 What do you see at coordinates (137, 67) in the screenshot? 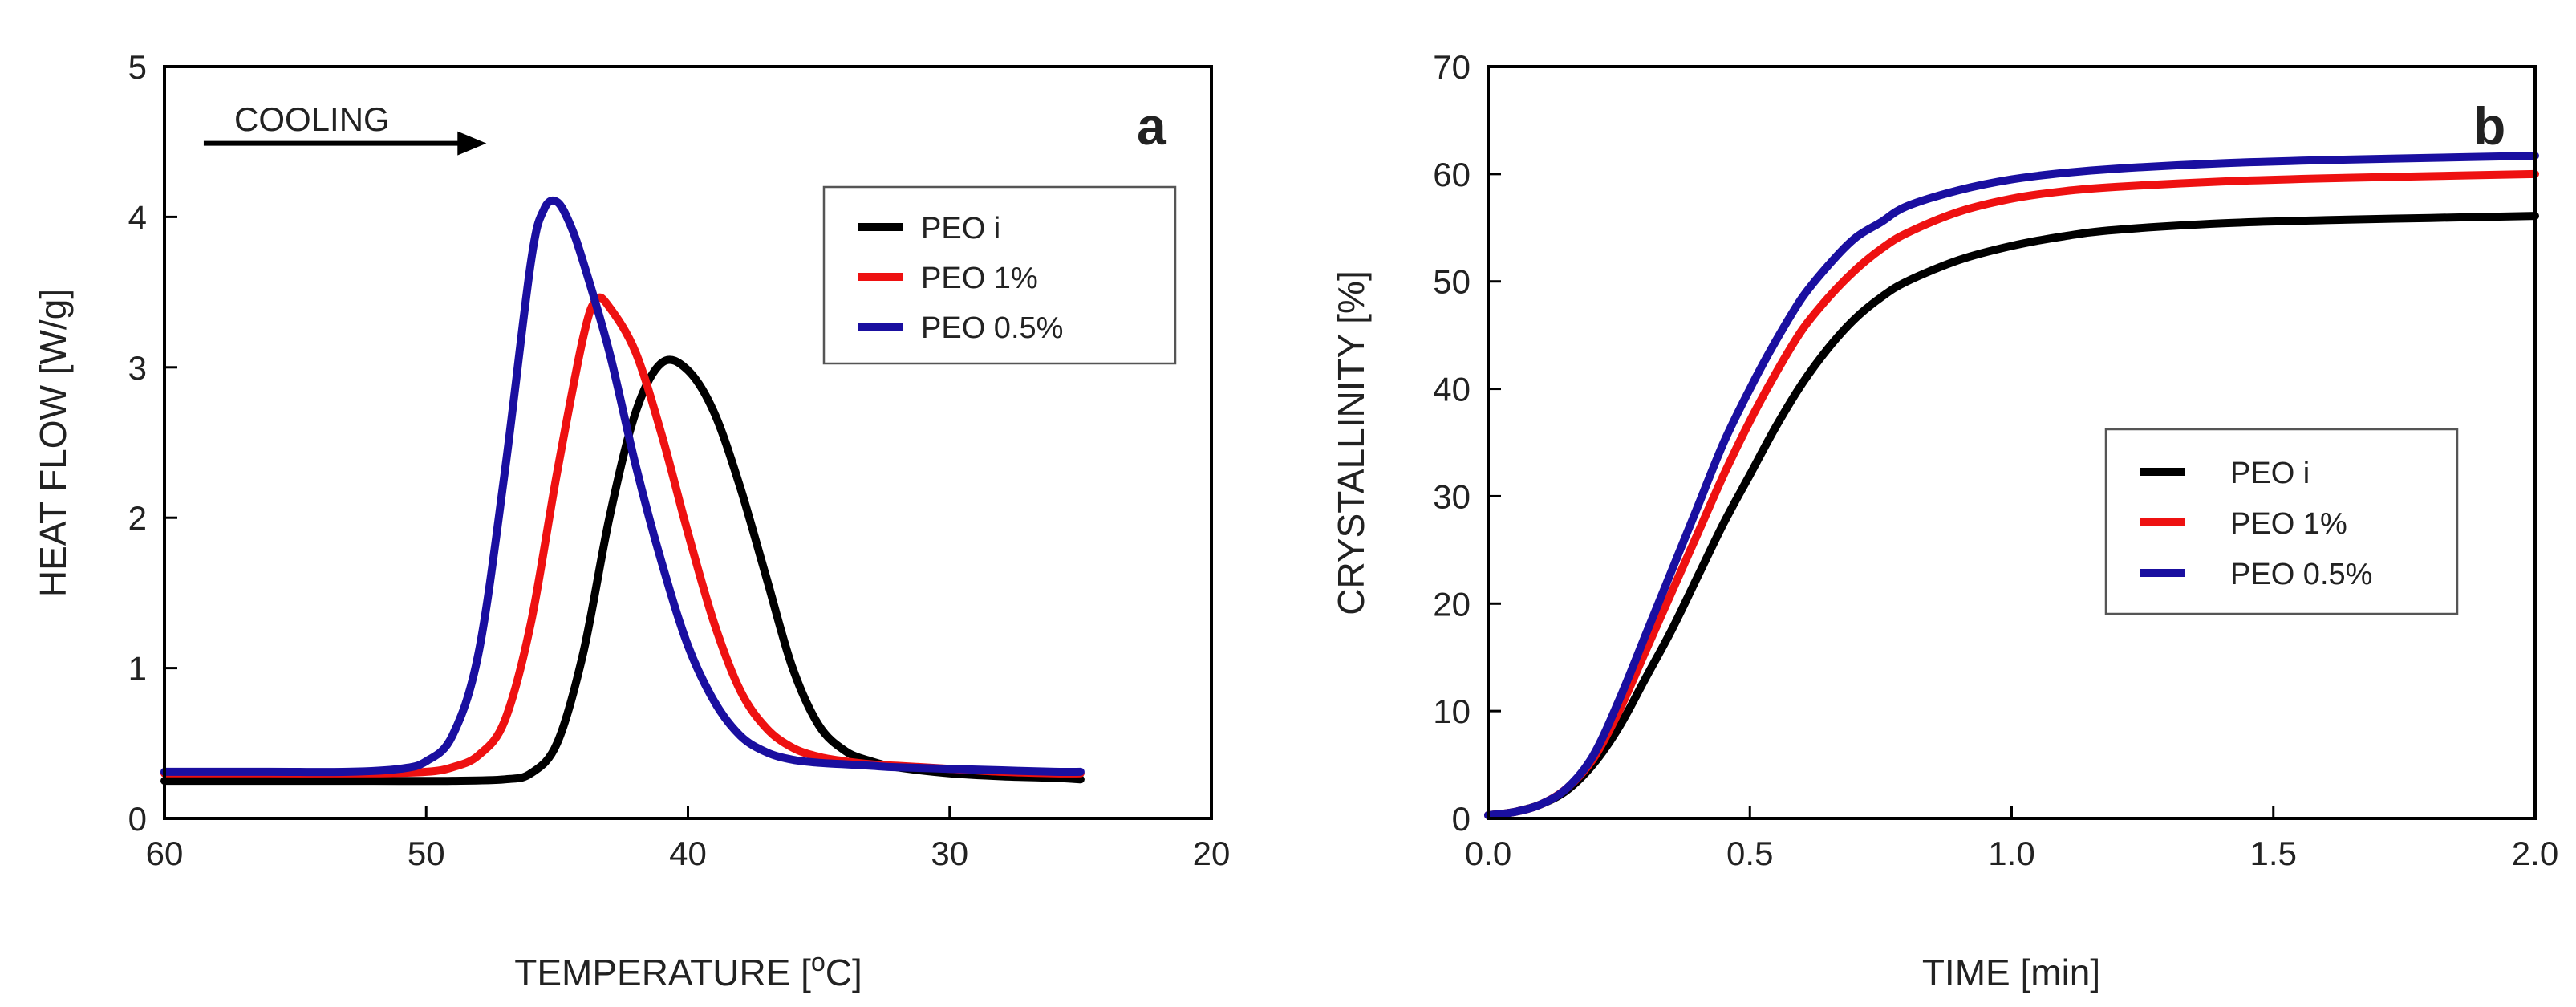
I see `y-tick-label: 5` at bounding box center [137, 67].